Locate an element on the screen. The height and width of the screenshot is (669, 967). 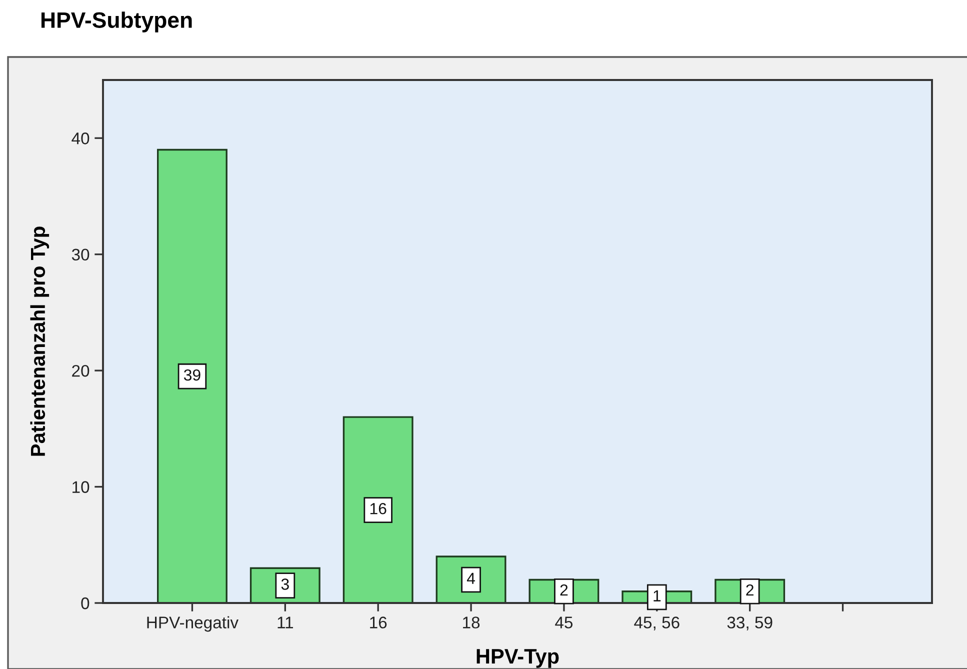
data-label: 4 is located at coordinates (471, 578).